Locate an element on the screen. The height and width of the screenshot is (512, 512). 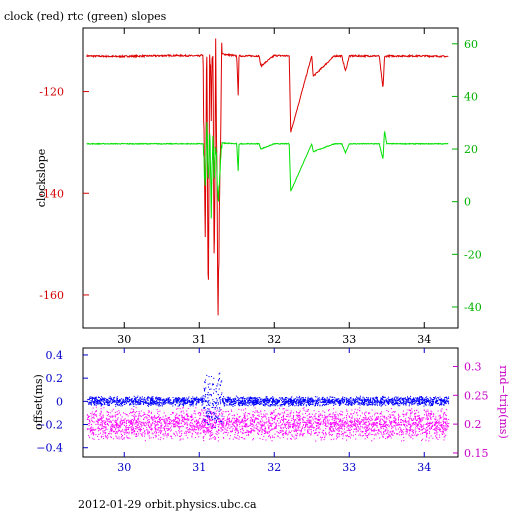
bottom-xtick-label: 34 is located at coordinates (424, 467).